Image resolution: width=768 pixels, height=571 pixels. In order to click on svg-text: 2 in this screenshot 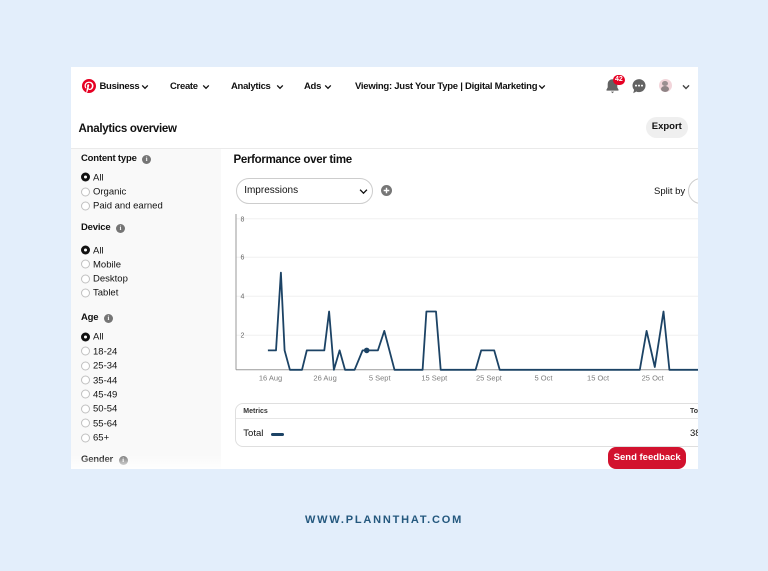, I will do `click(243, 336)`.